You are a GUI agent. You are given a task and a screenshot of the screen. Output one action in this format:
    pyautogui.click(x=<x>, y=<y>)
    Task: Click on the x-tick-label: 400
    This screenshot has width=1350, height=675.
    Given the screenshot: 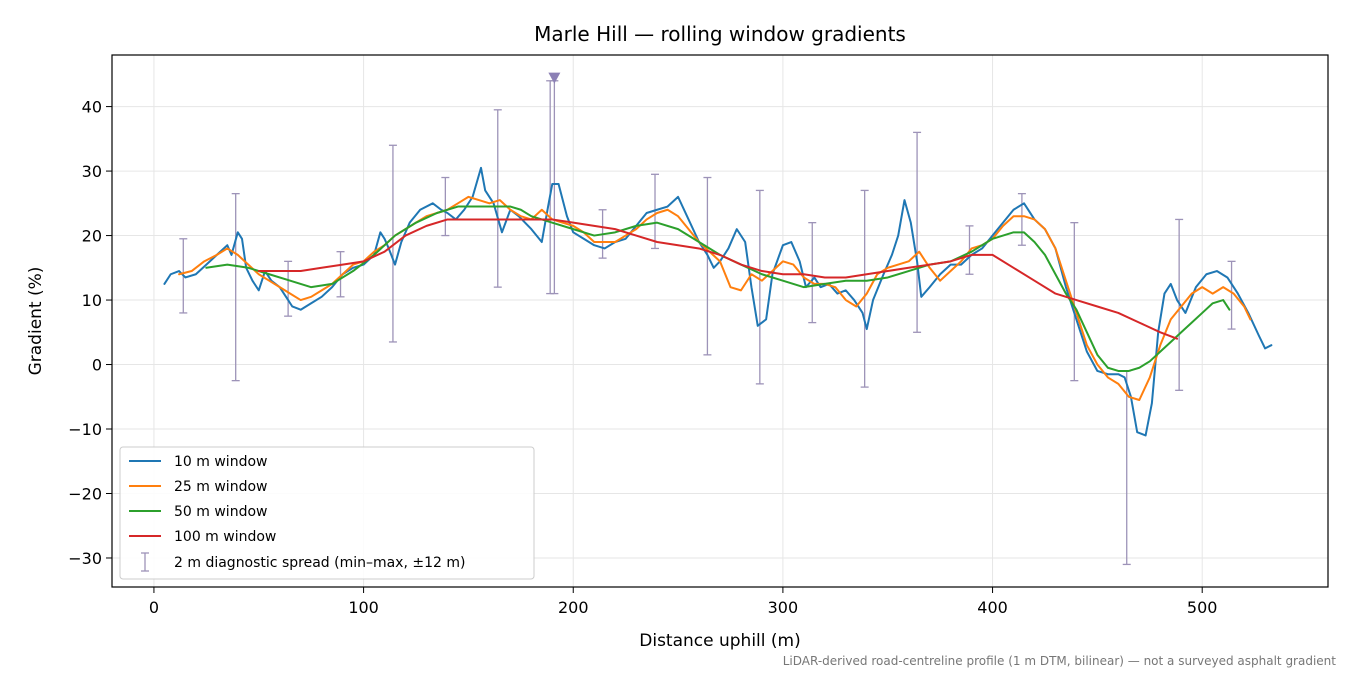 What is the action you would take?
    pyautogui.click(x=992, y=607)
    